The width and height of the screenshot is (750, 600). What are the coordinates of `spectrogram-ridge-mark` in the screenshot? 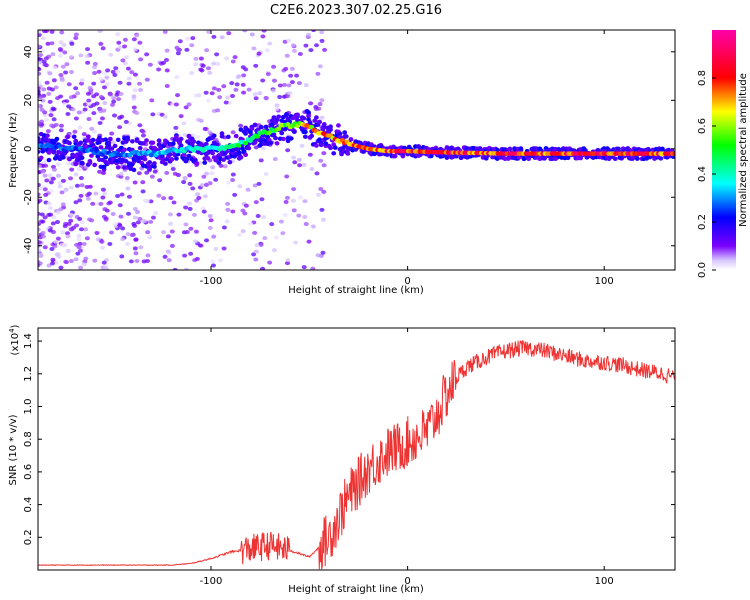 It's located at (238, 145).